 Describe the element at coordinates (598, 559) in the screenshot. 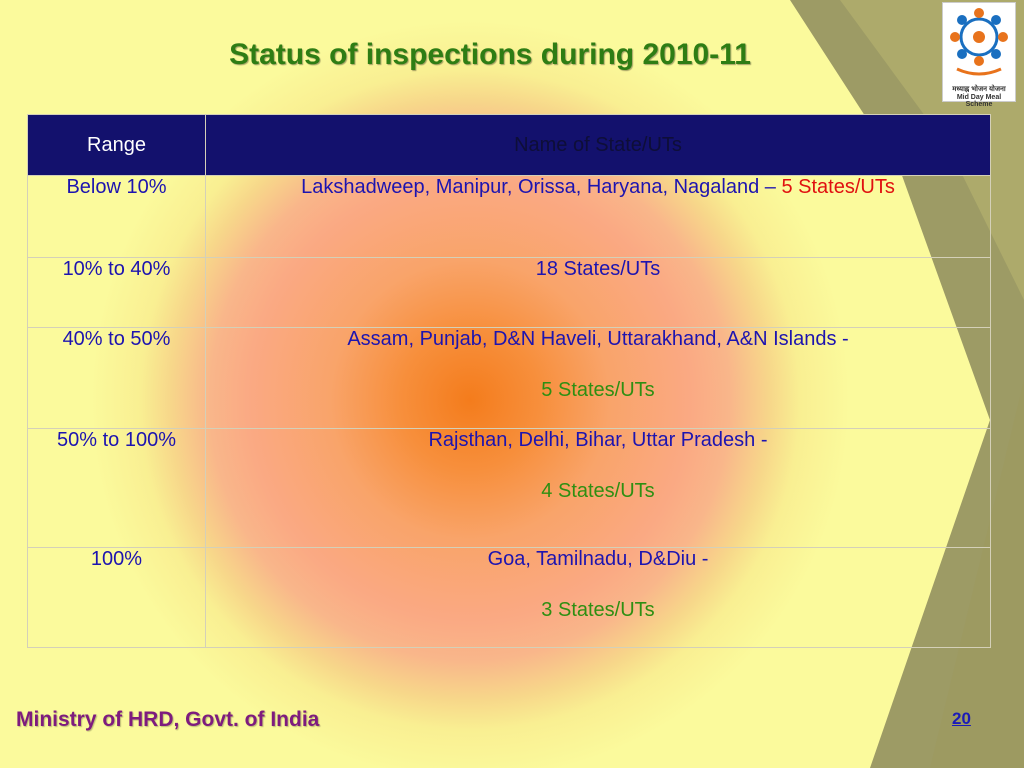

I see `state-names: Goa, Tamilnadu, D&Diu -` at that location.